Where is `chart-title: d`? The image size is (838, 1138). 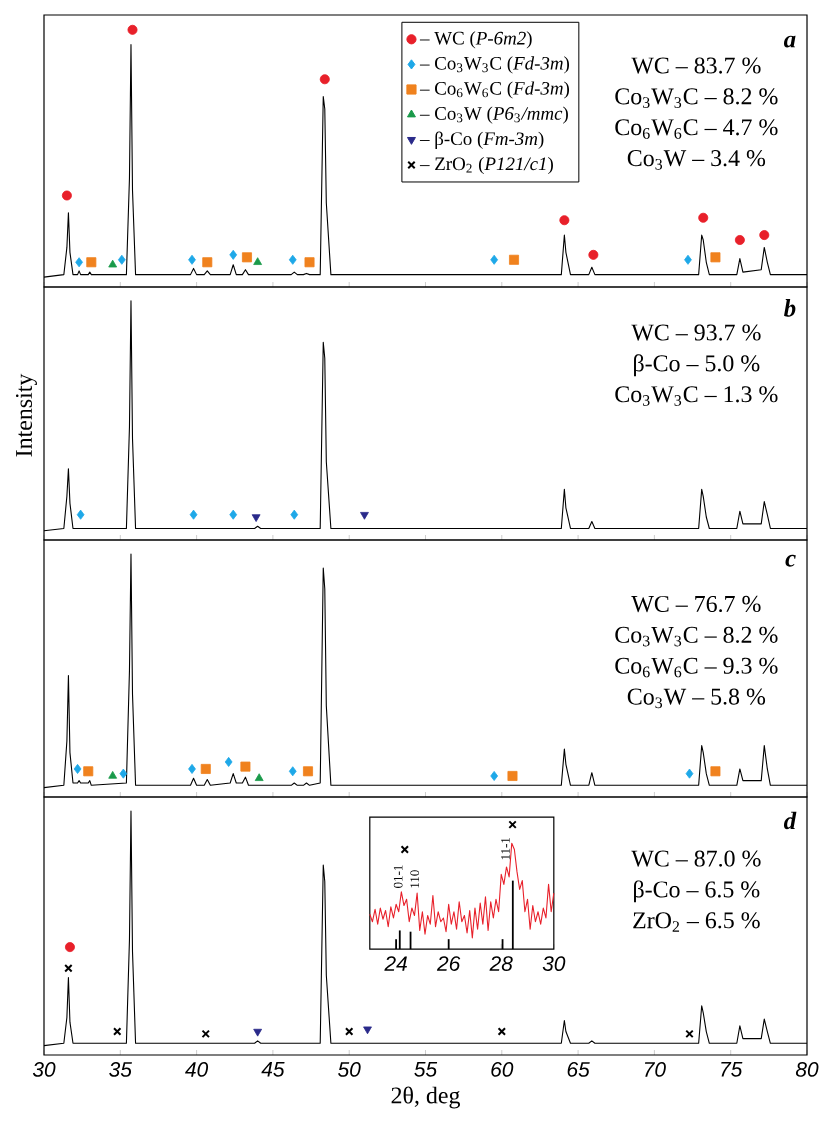
chart-title: d is located at coordinates (790, 820).